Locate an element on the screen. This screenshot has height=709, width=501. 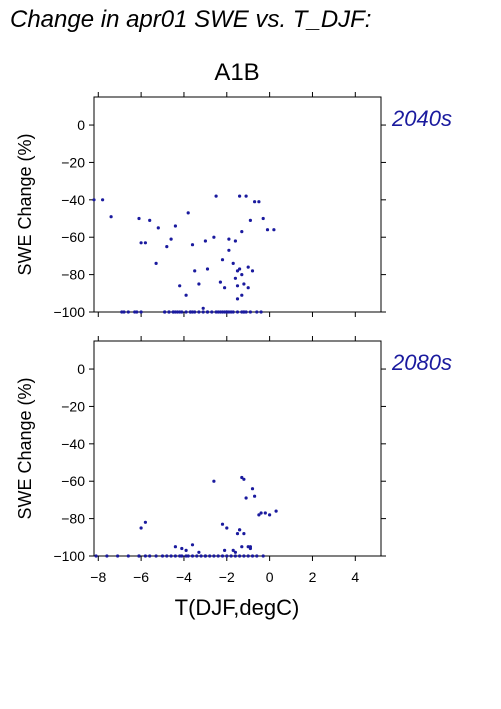
y-tick-label: −60 is located at coordinates (73, 237).